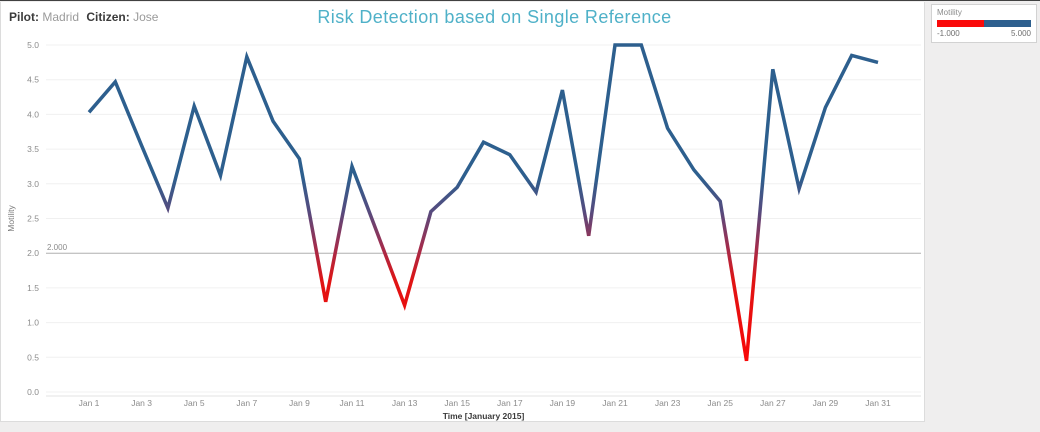 Image resolution: width=1040 pixels, height=432 pixels. Describe the element at coordinates (510, 403) in the screenshot. I see `svg-text: Jan 17` at that location.